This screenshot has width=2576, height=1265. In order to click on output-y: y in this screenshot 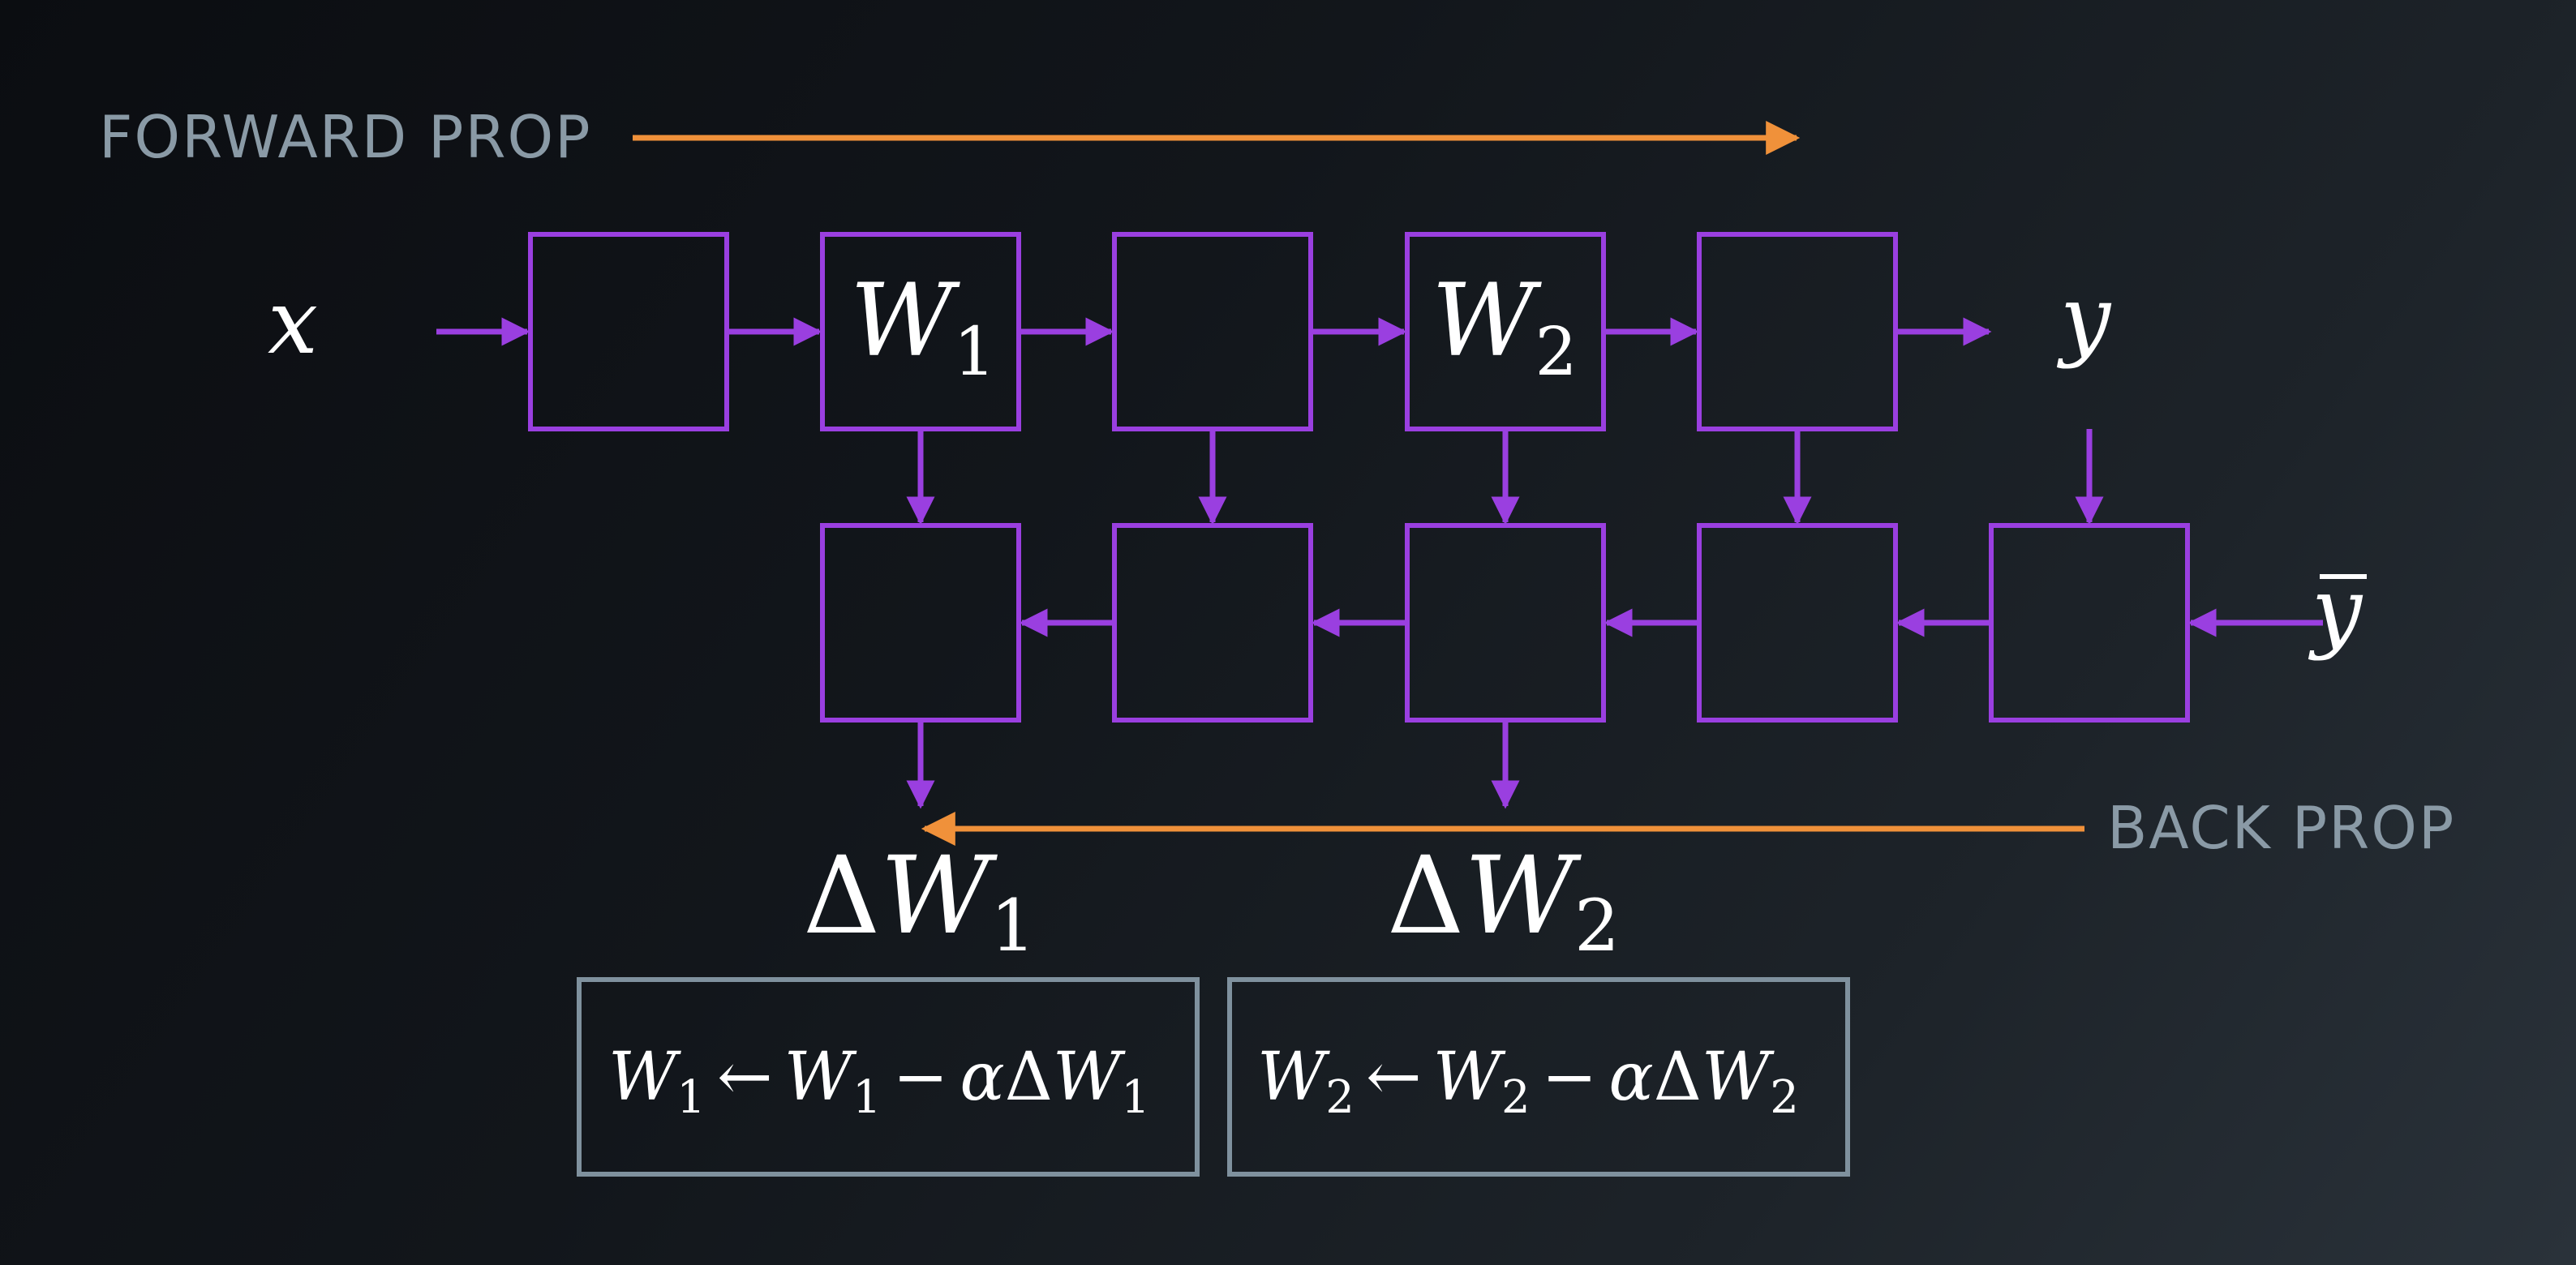, I will do `click(2084, 318)`.